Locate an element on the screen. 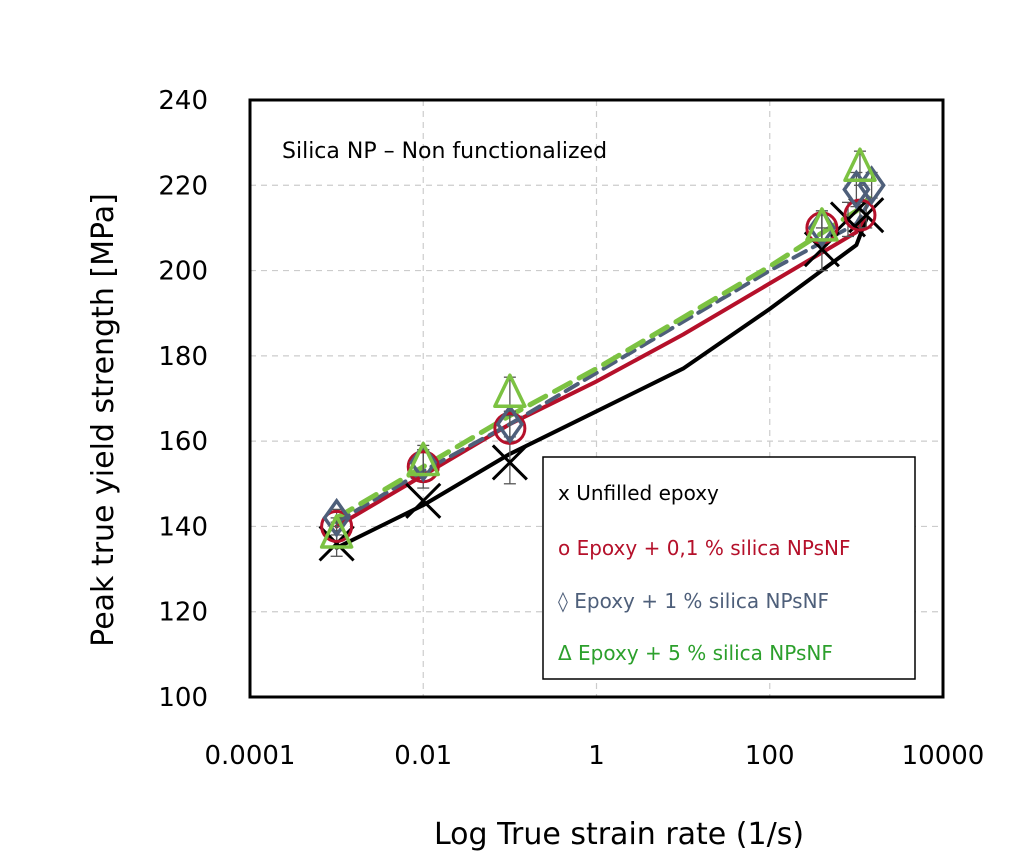 This screenshot has height=866, width=1024. y-tick-label: 140 is located at coordinates (183, 527).